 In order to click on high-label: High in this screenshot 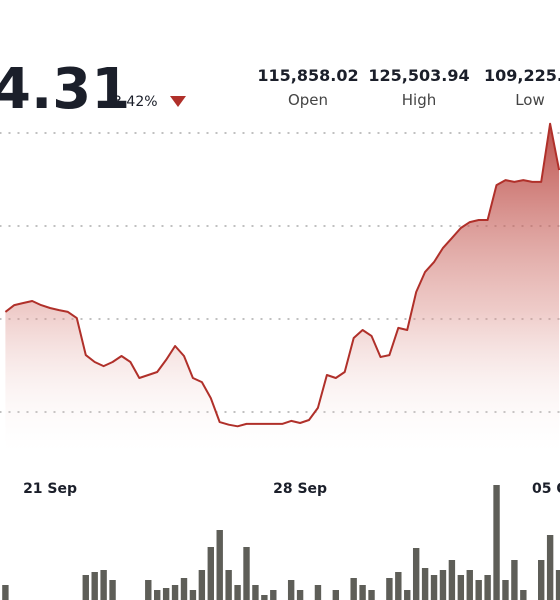, I will do `click(419, 100)`.